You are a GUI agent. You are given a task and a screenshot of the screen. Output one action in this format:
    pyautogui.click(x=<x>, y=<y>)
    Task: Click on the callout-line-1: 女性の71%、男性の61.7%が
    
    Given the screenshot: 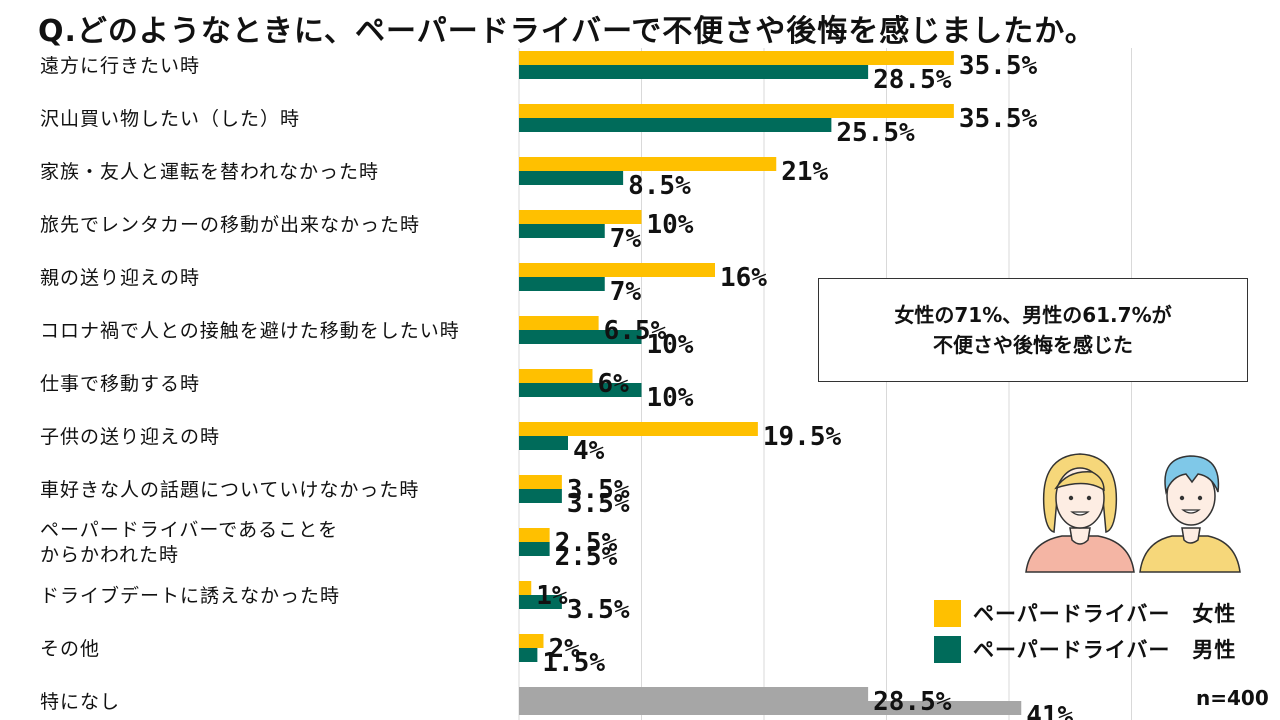 What is the action you would take?
    pyautogui.click(x=1033, y=315)
    